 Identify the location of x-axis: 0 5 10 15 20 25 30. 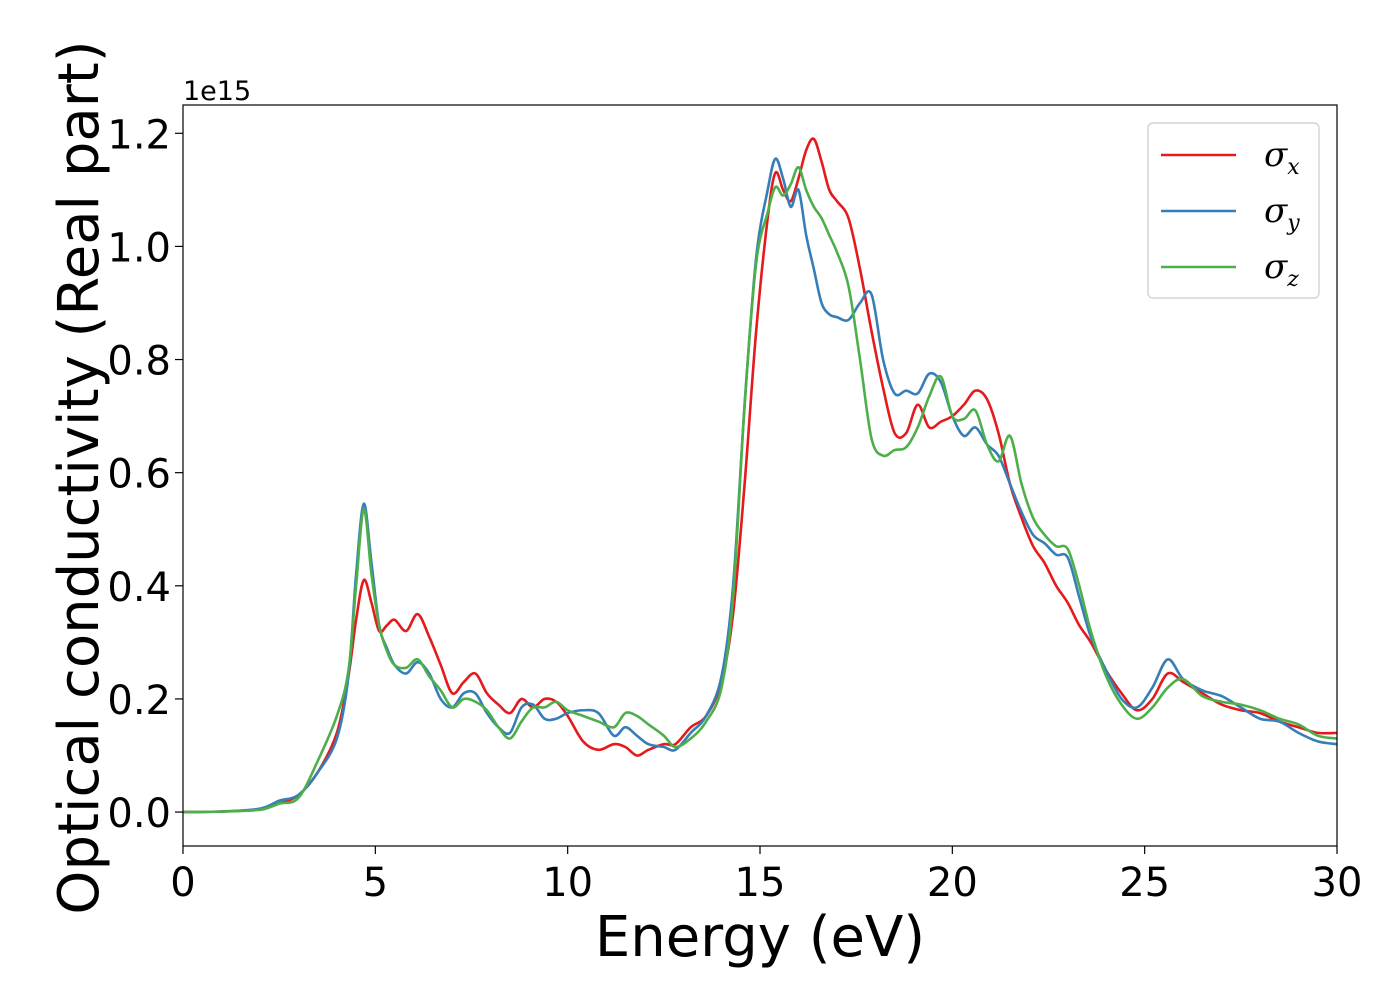
(766, 876).